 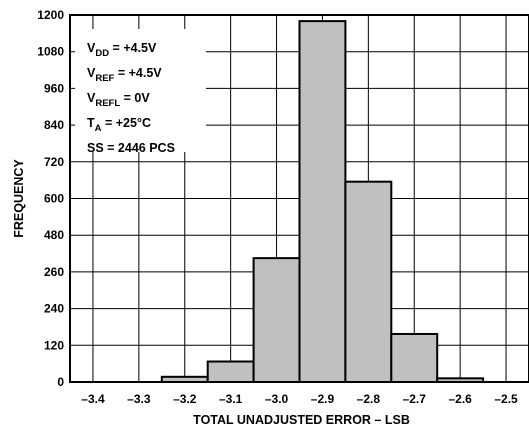 What do you see at coordinates (93, 399) in the screenshot?
I see `x-tick-label: –3.4` at bounding box center [93, 399].